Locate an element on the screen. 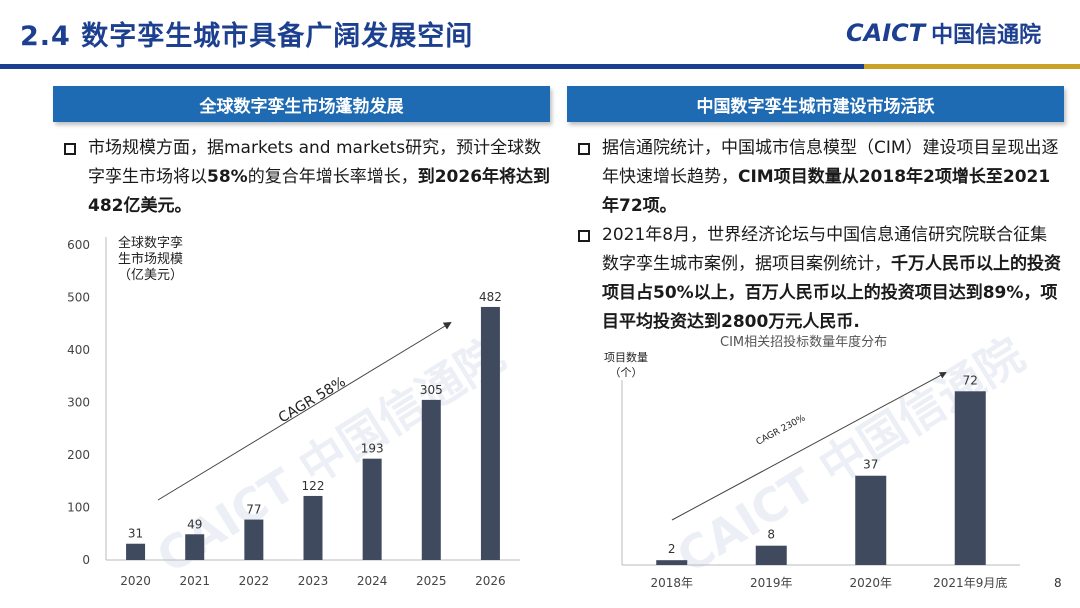 This screenshot has height=608, width=1080. right-chart-ylabel: 项目数量 （个） is located at coordinates (626, 365).